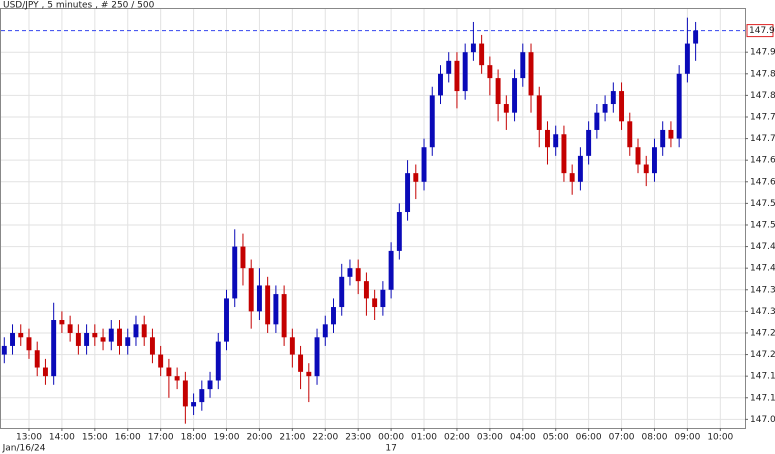 Image resolution: width=775 pixels, height=454 pixels. Describe the element at coordinates (62, 438) in the screenshot. I see `x-tick-label: 14:00` at that location.